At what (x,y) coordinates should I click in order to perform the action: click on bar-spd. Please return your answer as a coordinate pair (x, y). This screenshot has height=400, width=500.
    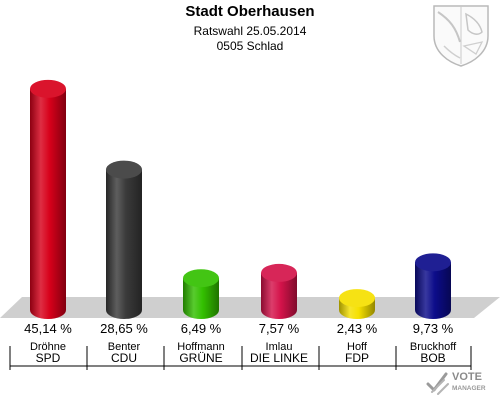
    Looking at the image, I should click on (48, 199).